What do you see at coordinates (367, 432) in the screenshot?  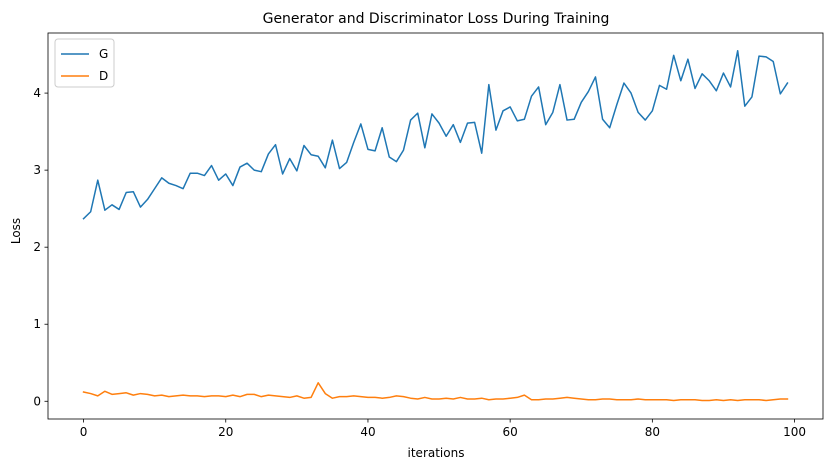 I see `x-tick-label: 40` at bounding box center [367, 432].